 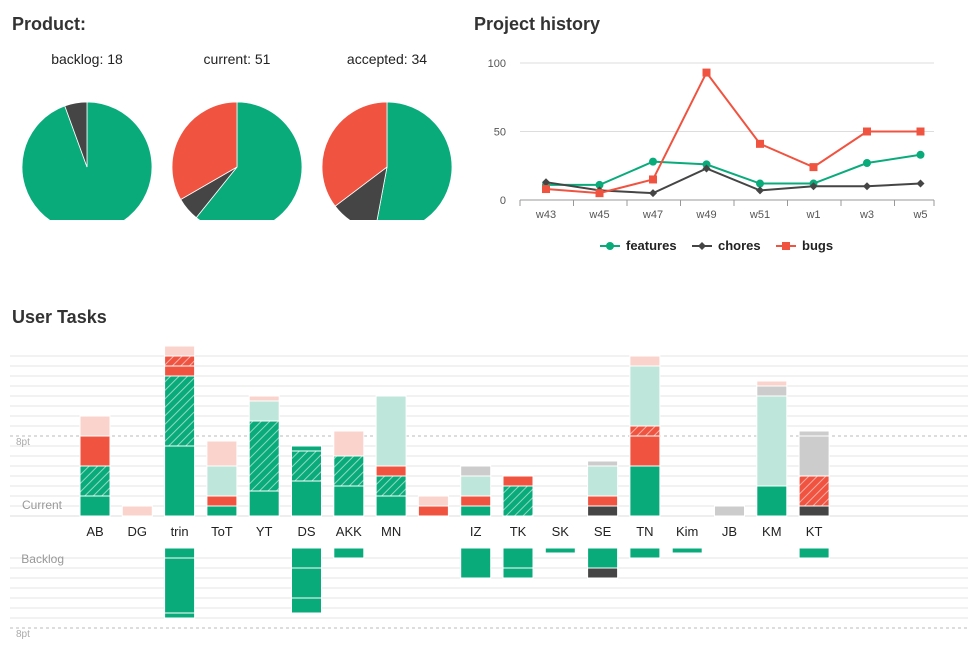 What do you see at coordinates (610, 246) in the screenshot?
I see `legend-marker-features` at bounding box center [610, 246].